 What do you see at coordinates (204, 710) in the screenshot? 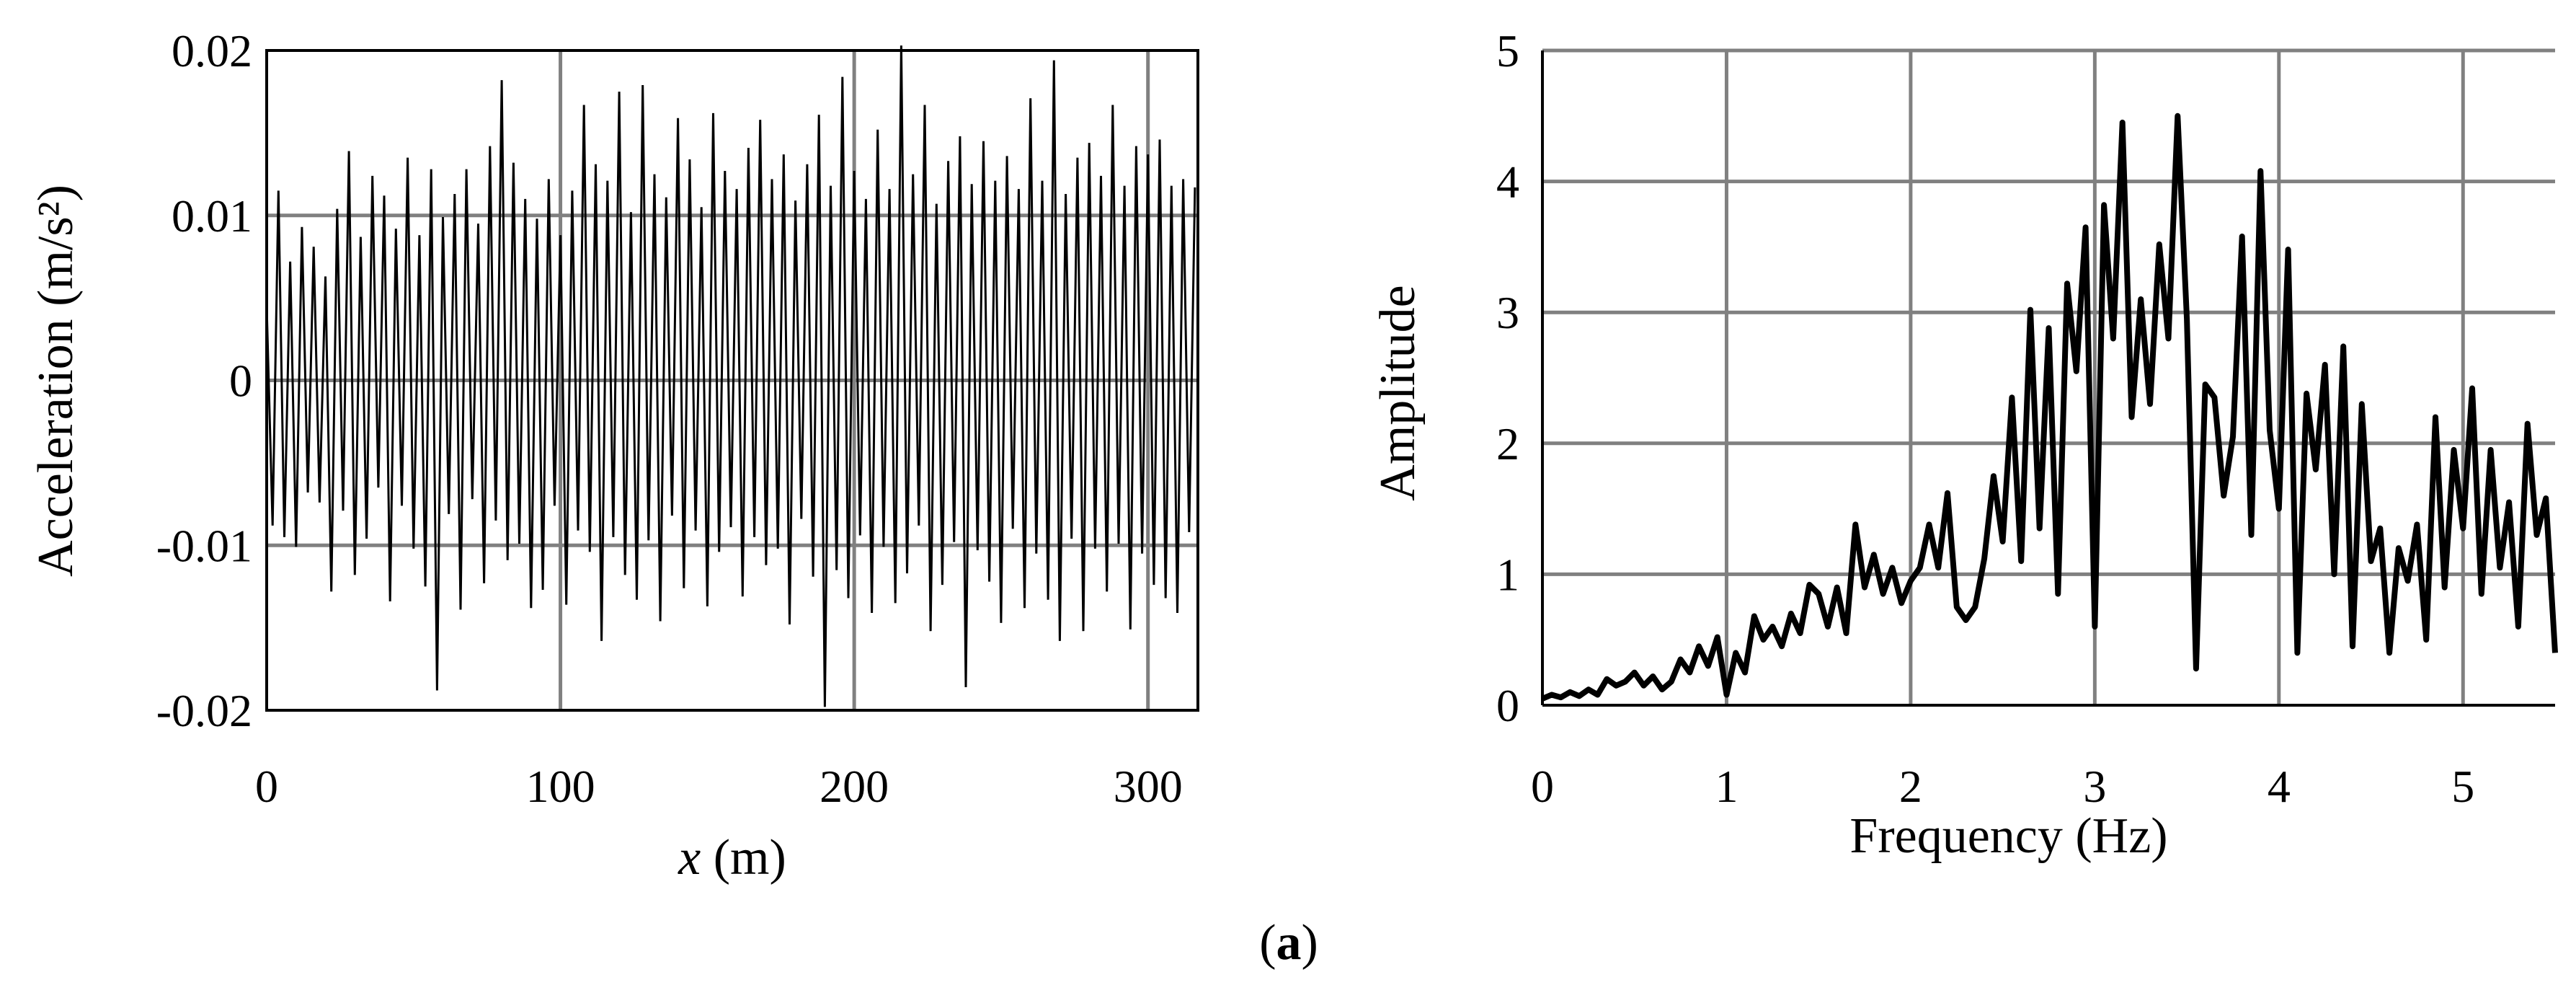
I see `y-tick-label: -0.02` at bounding box center [204, 710].